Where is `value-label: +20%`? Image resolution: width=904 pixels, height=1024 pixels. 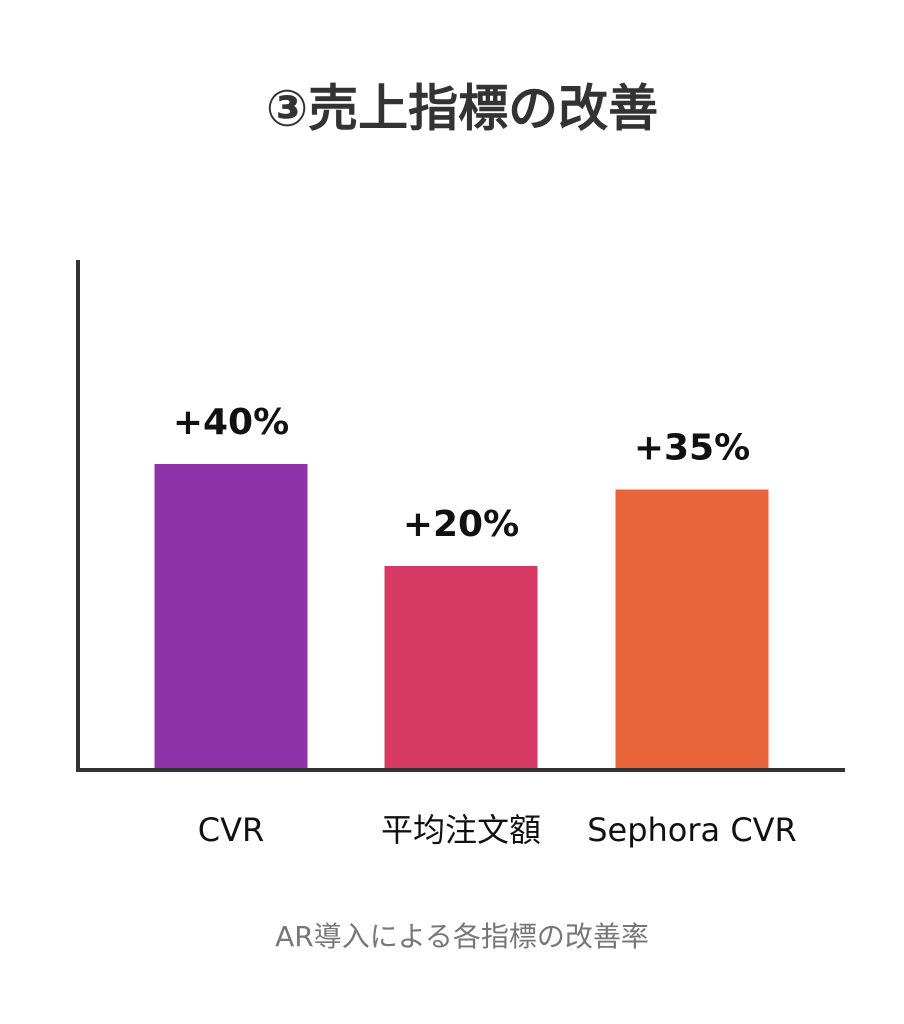
value-label: +20% is located at coordinates (461, 524).